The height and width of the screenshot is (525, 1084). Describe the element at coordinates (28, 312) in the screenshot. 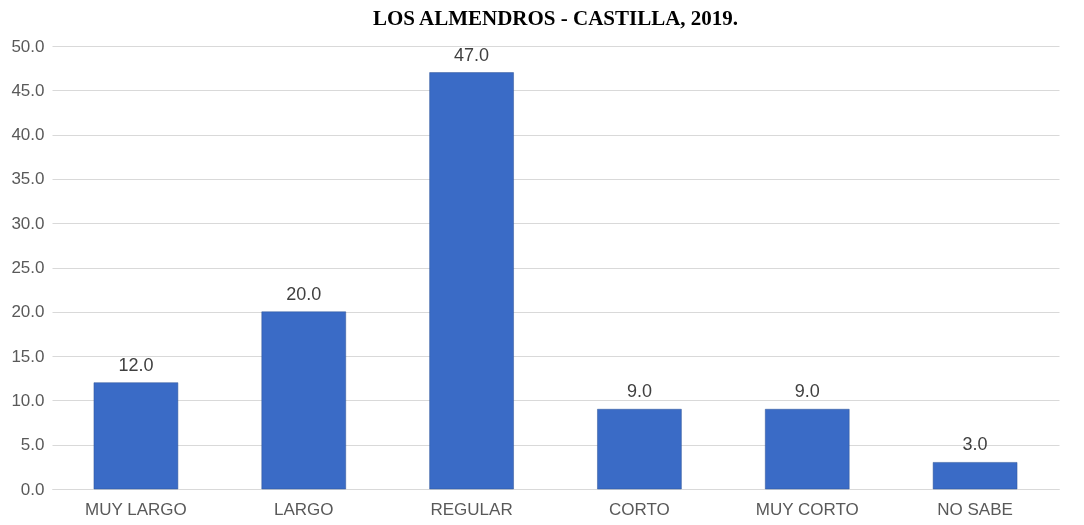

I see `y-tick-label: 20.0` at that location.